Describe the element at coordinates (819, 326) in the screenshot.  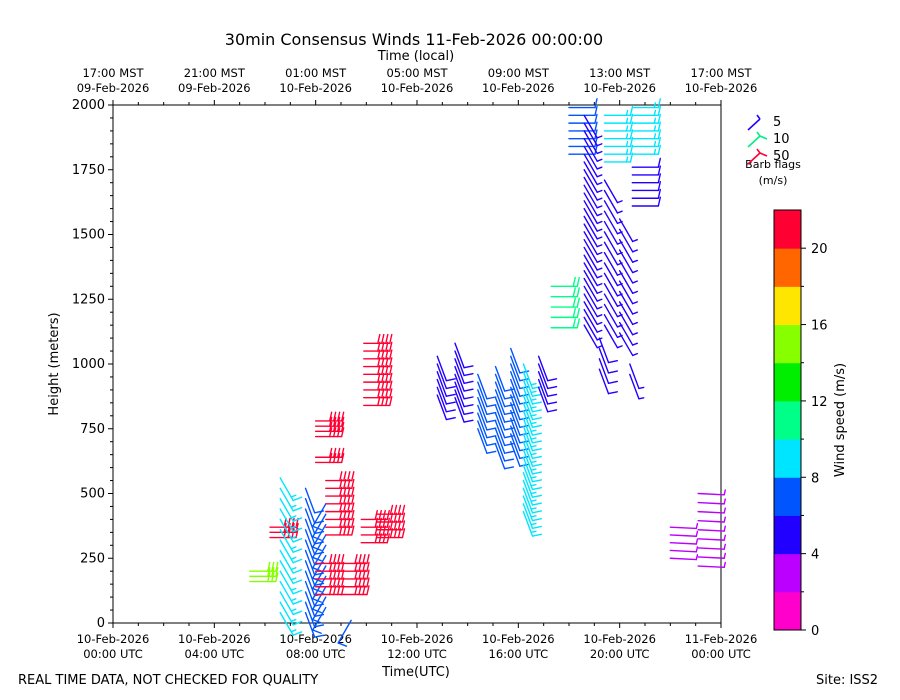
I see `colorbar-tick-label: 16` at that location.